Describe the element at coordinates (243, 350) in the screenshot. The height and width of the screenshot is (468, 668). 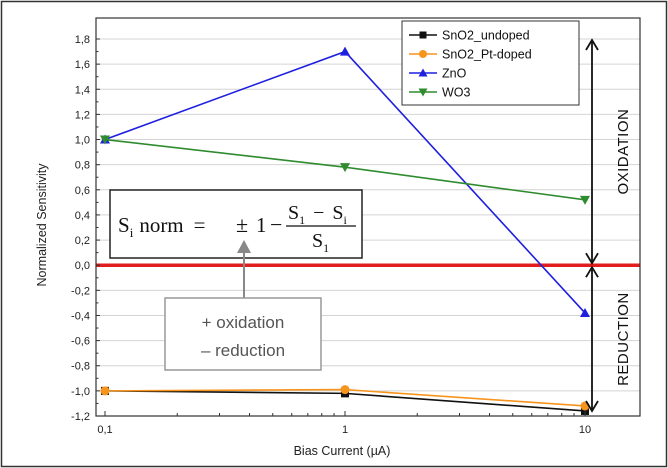
I see `sign-note-reduction: – reduction` at that location.